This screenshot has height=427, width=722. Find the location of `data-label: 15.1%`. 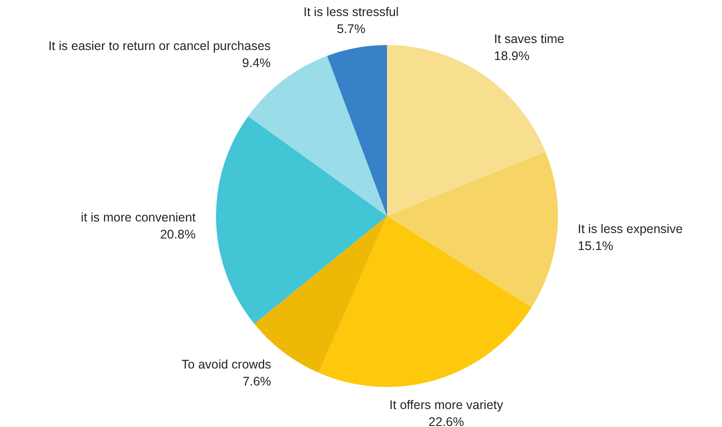

data-label: 15.1% is located at coordinates (596, 246).